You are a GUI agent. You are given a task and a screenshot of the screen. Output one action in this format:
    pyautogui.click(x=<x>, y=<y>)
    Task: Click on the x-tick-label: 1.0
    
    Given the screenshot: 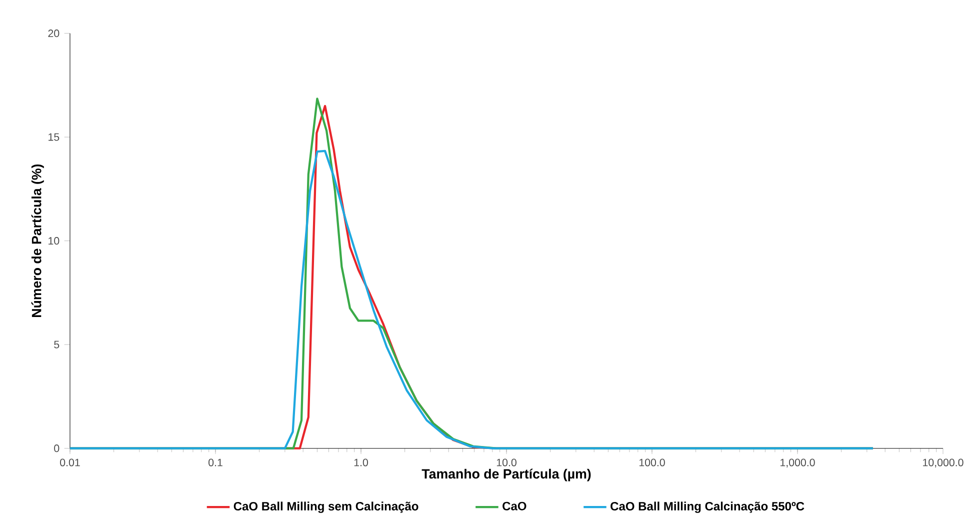 What is the action you would take?
    pyautogui.click(x=361, y=462)
    